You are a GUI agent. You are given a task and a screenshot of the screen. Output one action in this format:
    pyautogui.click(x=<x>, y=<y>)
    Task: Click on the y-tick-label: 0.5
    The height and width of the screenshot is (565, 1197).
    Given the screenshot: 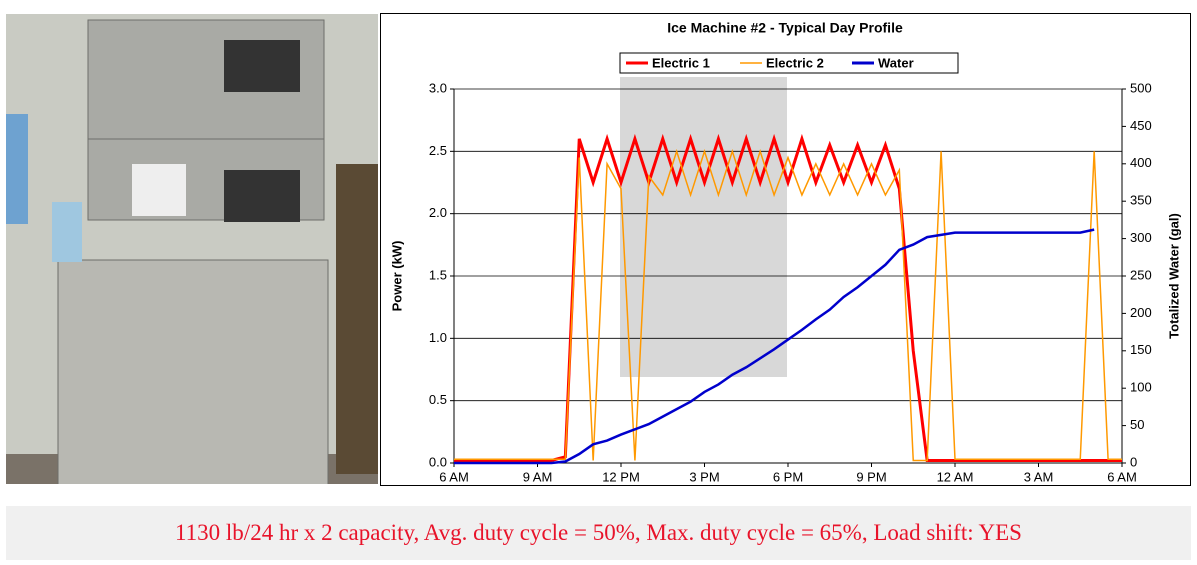 What is the action you would take?
    pyautogui.click(x=438, y=399)
    